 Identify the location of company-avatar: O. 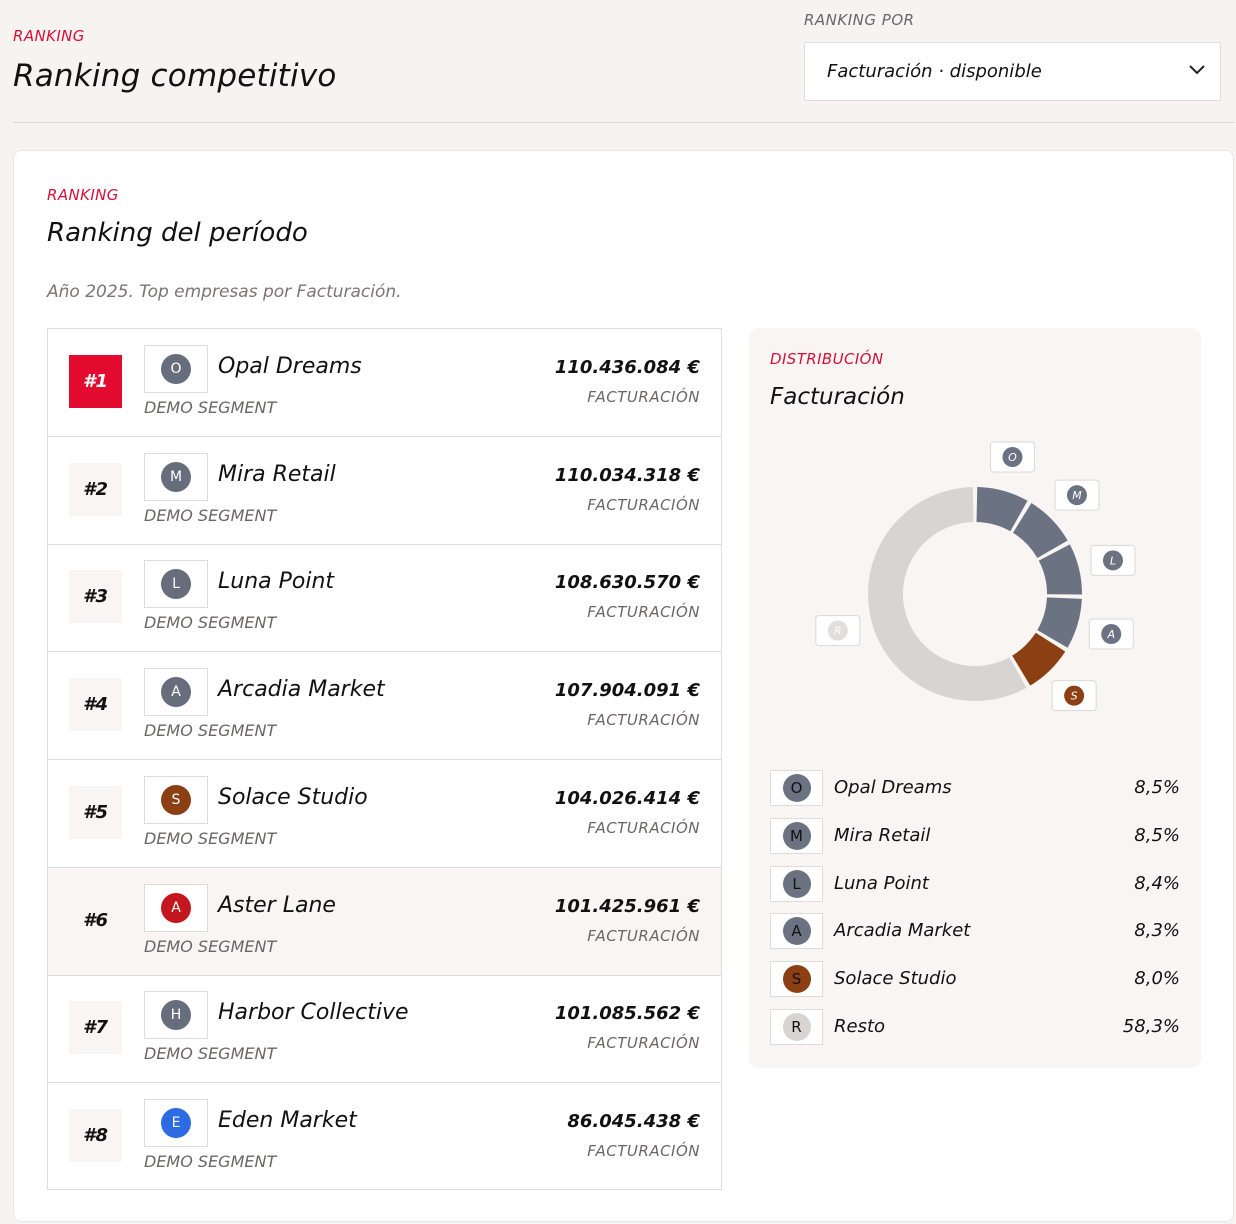
(176, 369).